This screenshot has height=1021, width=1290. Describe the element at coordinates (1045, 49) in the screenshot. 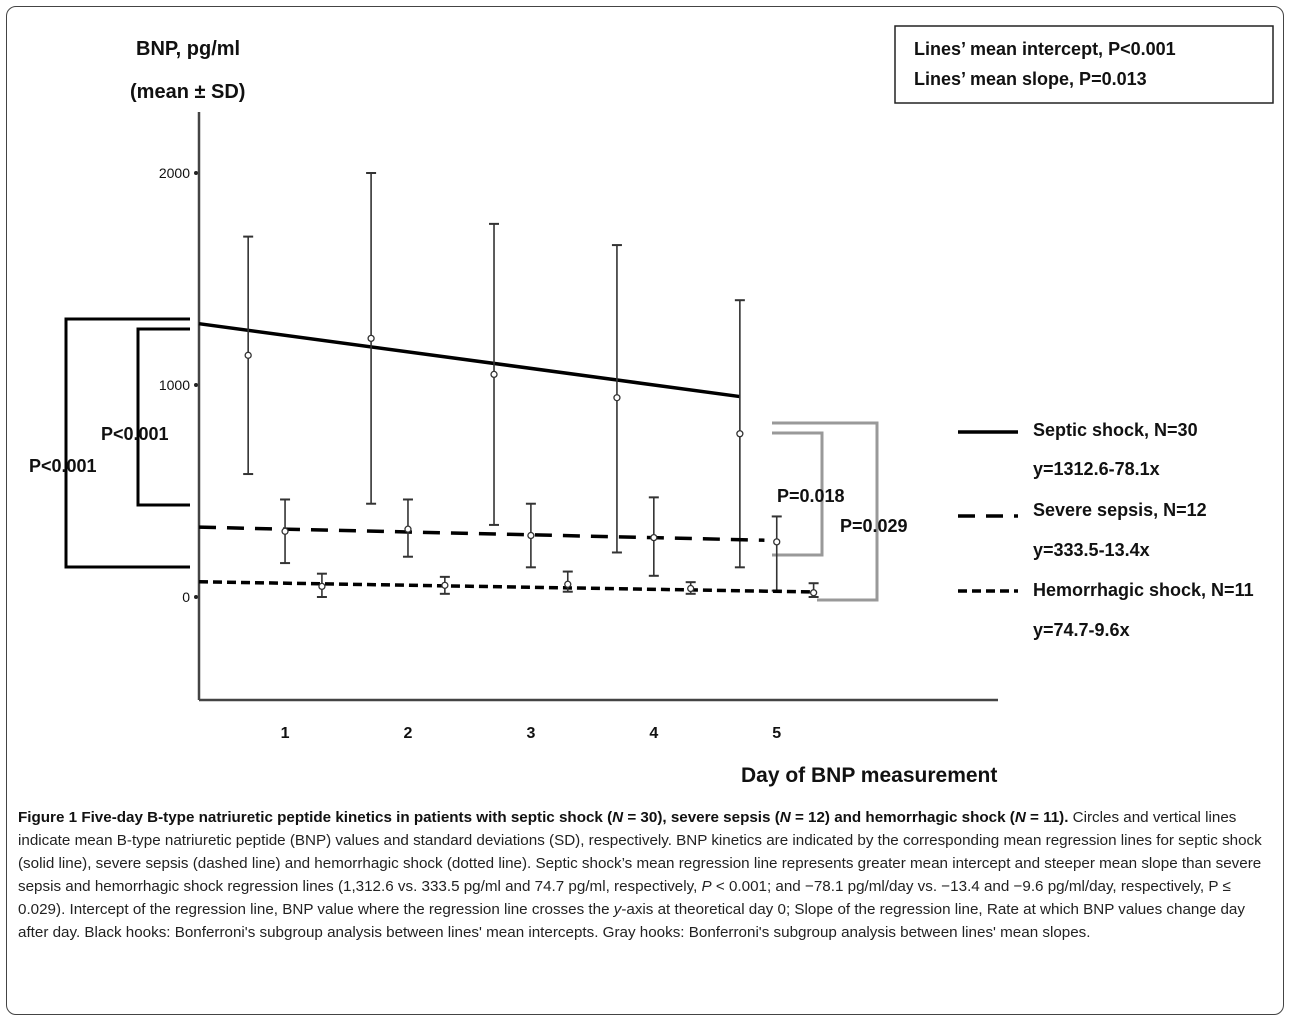

I see `stats-intercept-text: Lines’ mean intercept, P<0.001` at that location.